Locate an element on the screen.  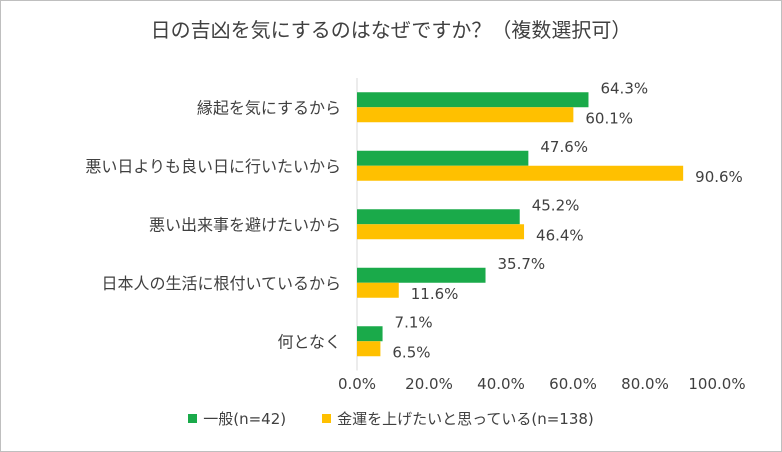
data-label-general: 45.2% is located at coordinates (556, 205).